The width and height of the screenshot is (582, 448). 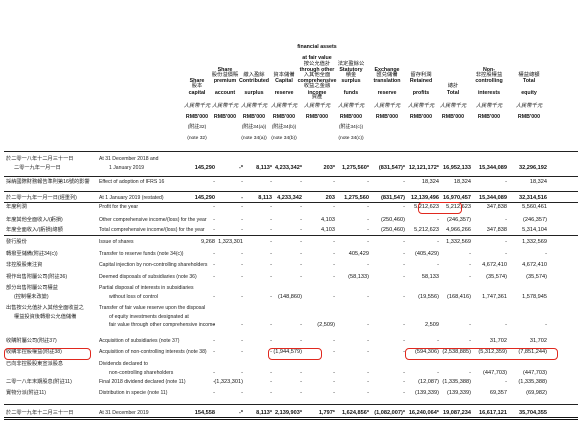 I want to click on table-cell: 1,275,560*, so click(x=355, y=167).